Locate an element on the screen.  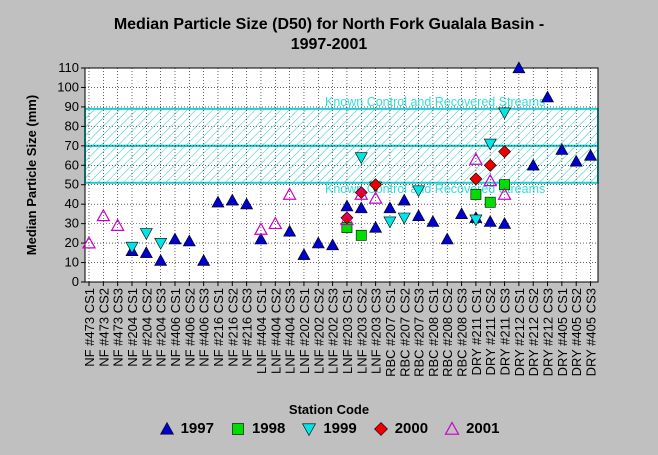
y-tick-label: 60 is located at coordinates (72, 164).